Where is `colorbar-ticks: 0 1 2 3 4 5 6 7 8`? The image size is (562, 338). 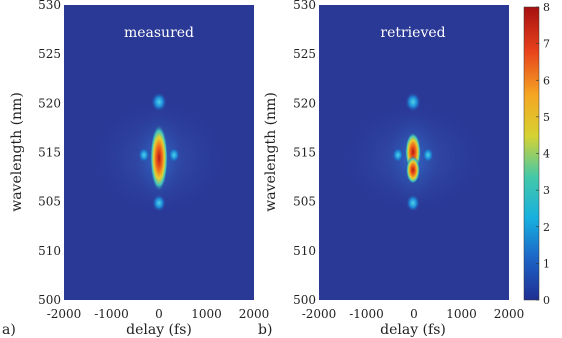
colorbar-ticks: 0 1 2 3 4 5 6 7 8 is located at coordinates (543, 154).